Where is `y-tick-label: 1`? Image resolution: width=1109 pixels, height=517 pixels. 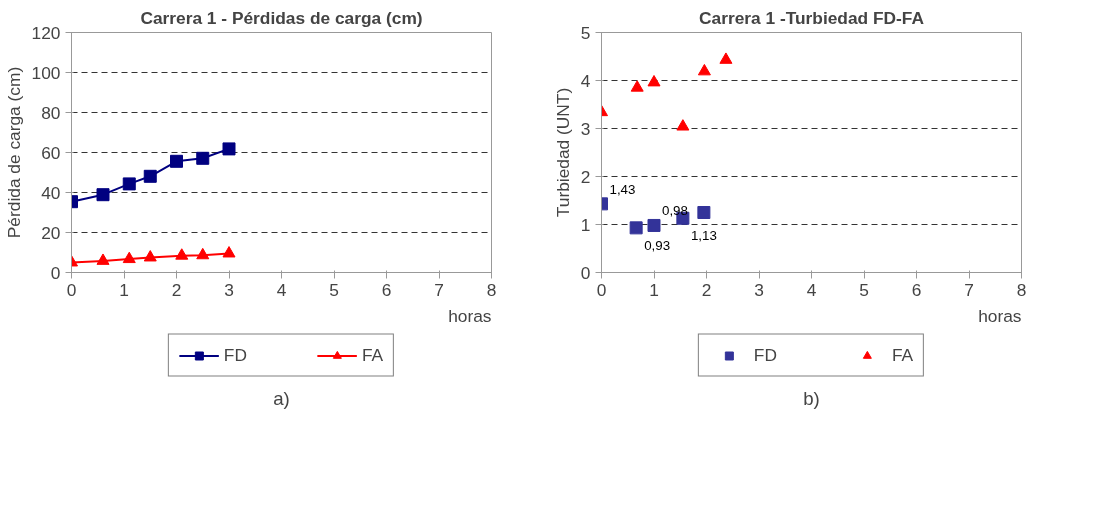 y-tick-label: 1 is located at coordinates (585, 224).